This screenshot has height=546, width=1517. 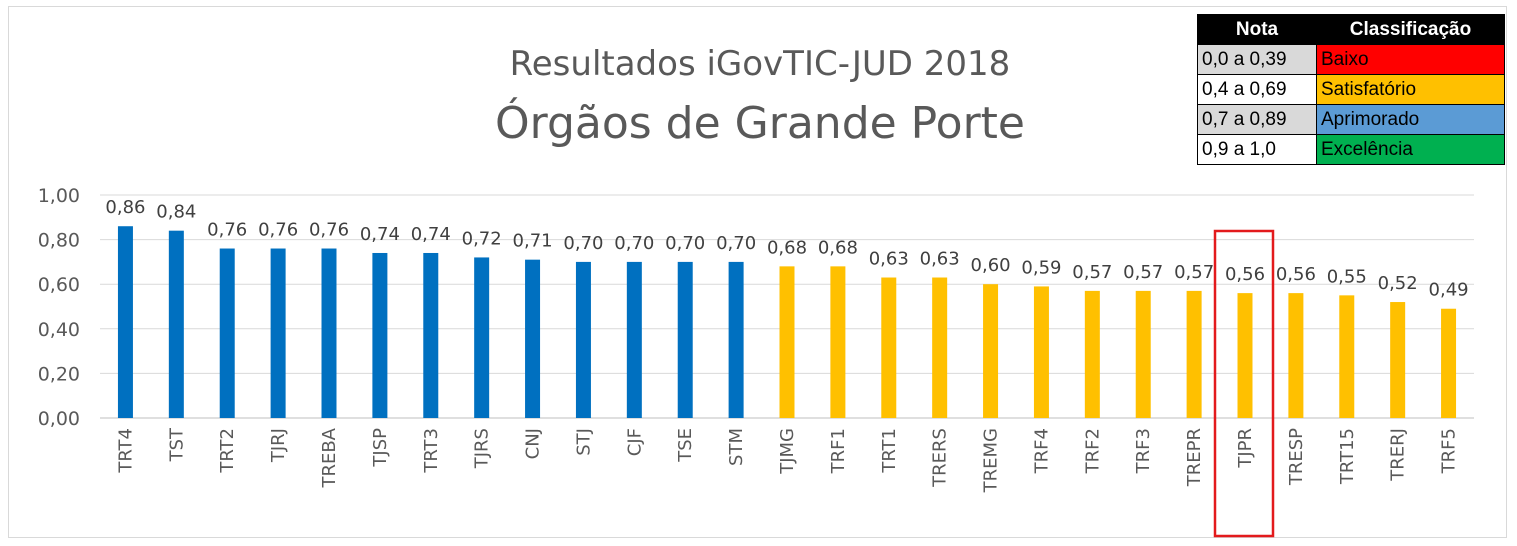 I want to click on x-tick-label-trt2: TRT2, so click(x=227, y=451).